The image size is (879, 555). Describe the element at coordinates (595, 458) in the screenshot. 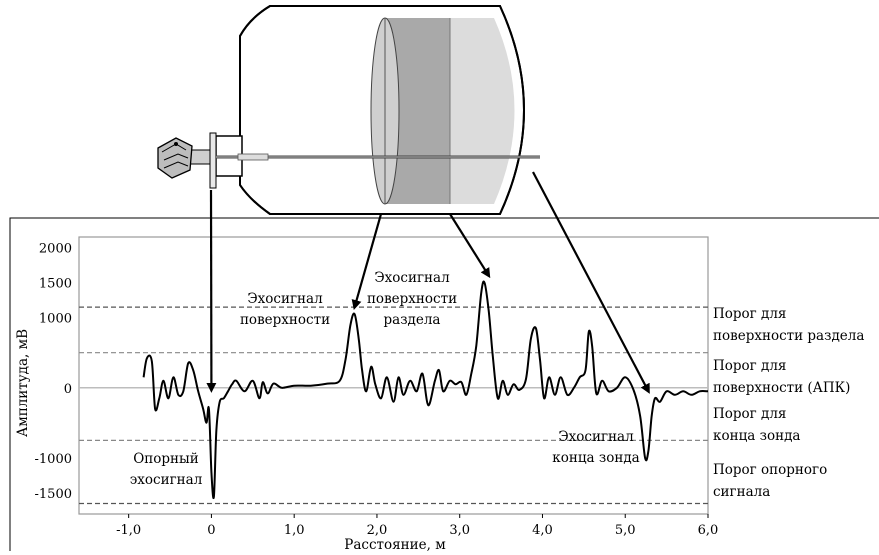

I see `echo-annotation-4: конца зонда` at that location.